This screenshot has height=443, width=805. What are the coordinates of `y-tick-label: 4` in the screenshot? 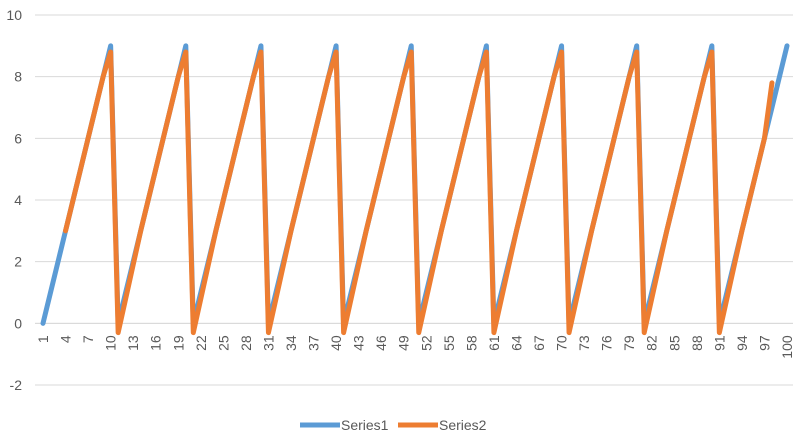 It's located at (18, 200).